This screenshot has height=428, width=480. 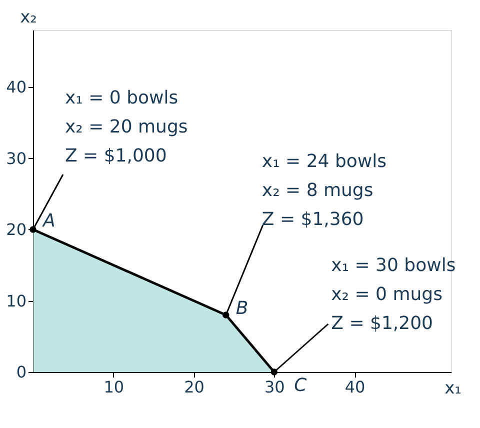 I want to click on annotation: x₁ = 0 bowls x₂ = 20 mugs Z = $1,000, so click(x=126, y=127).